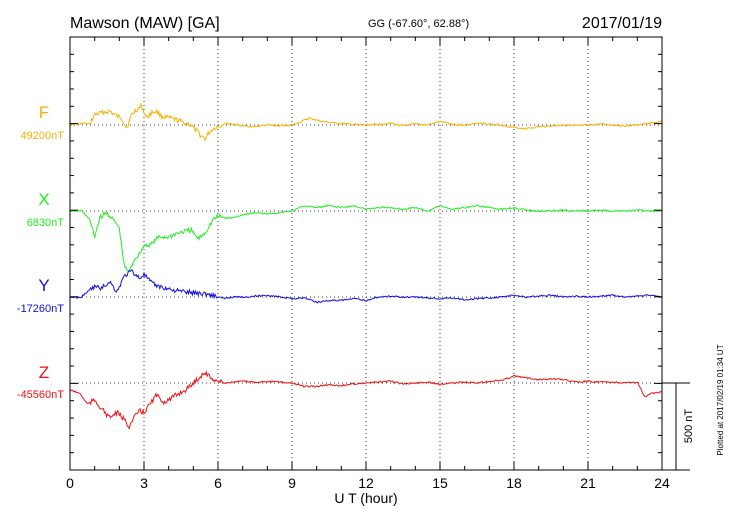 The height and width of the screenshot is (520, 730). What do you see at coordinates (70, 483) in the screenshot?
I see `x-tick-label-0: 0` at bounding box center [70, 483].